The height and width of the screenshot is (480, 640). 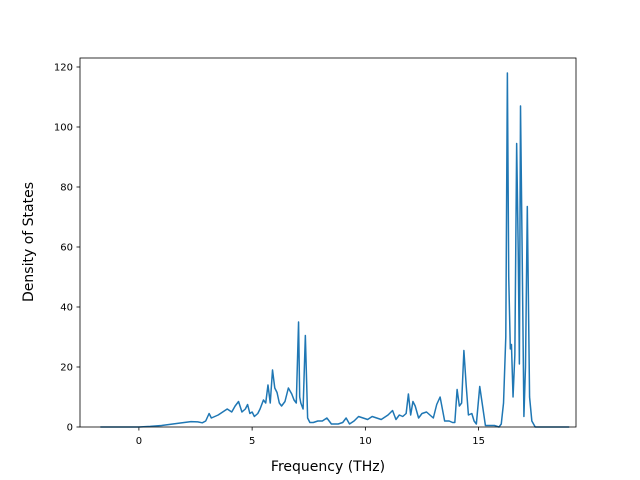 What do you see at coordinates (252, 441) in the screenshot?
I see `x-tick-label: 5` at bounding box center [252, 441].